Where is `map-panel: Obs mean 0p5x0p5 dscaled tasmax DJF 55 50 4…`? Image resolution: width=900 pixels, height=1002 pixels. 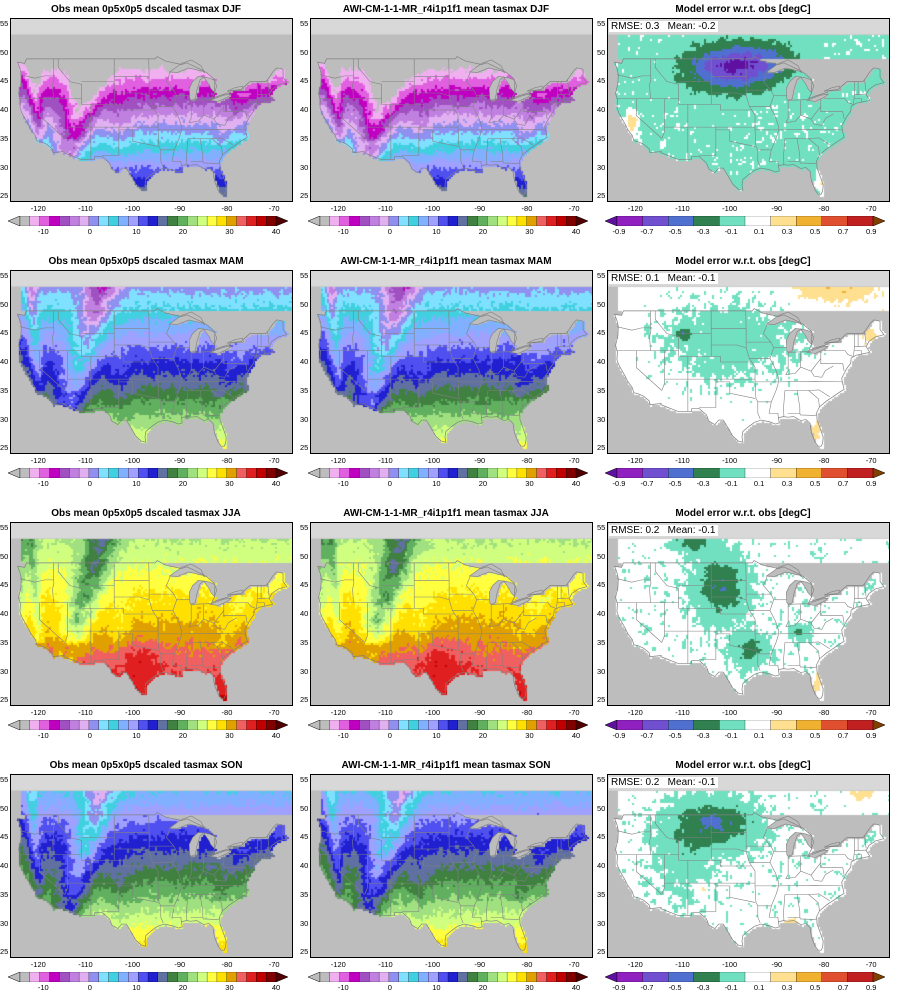
map-panel: Obs mean 0p5x0p5 dscaled tasmax DJF 55 50 4… is located at coordinates (146, 123).